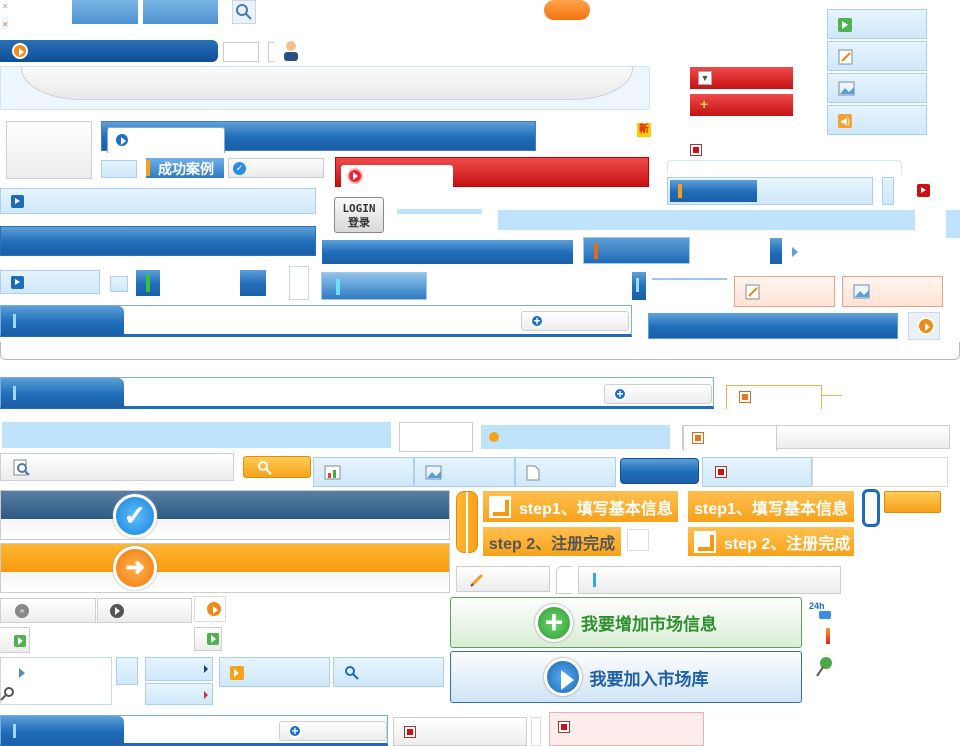 The width and height of the screenshot is (960, 746). What do you see at coordinates (359, 222) in the screenshot?
I see `login-label-cn: 登录` at bounding box center [359, 222].